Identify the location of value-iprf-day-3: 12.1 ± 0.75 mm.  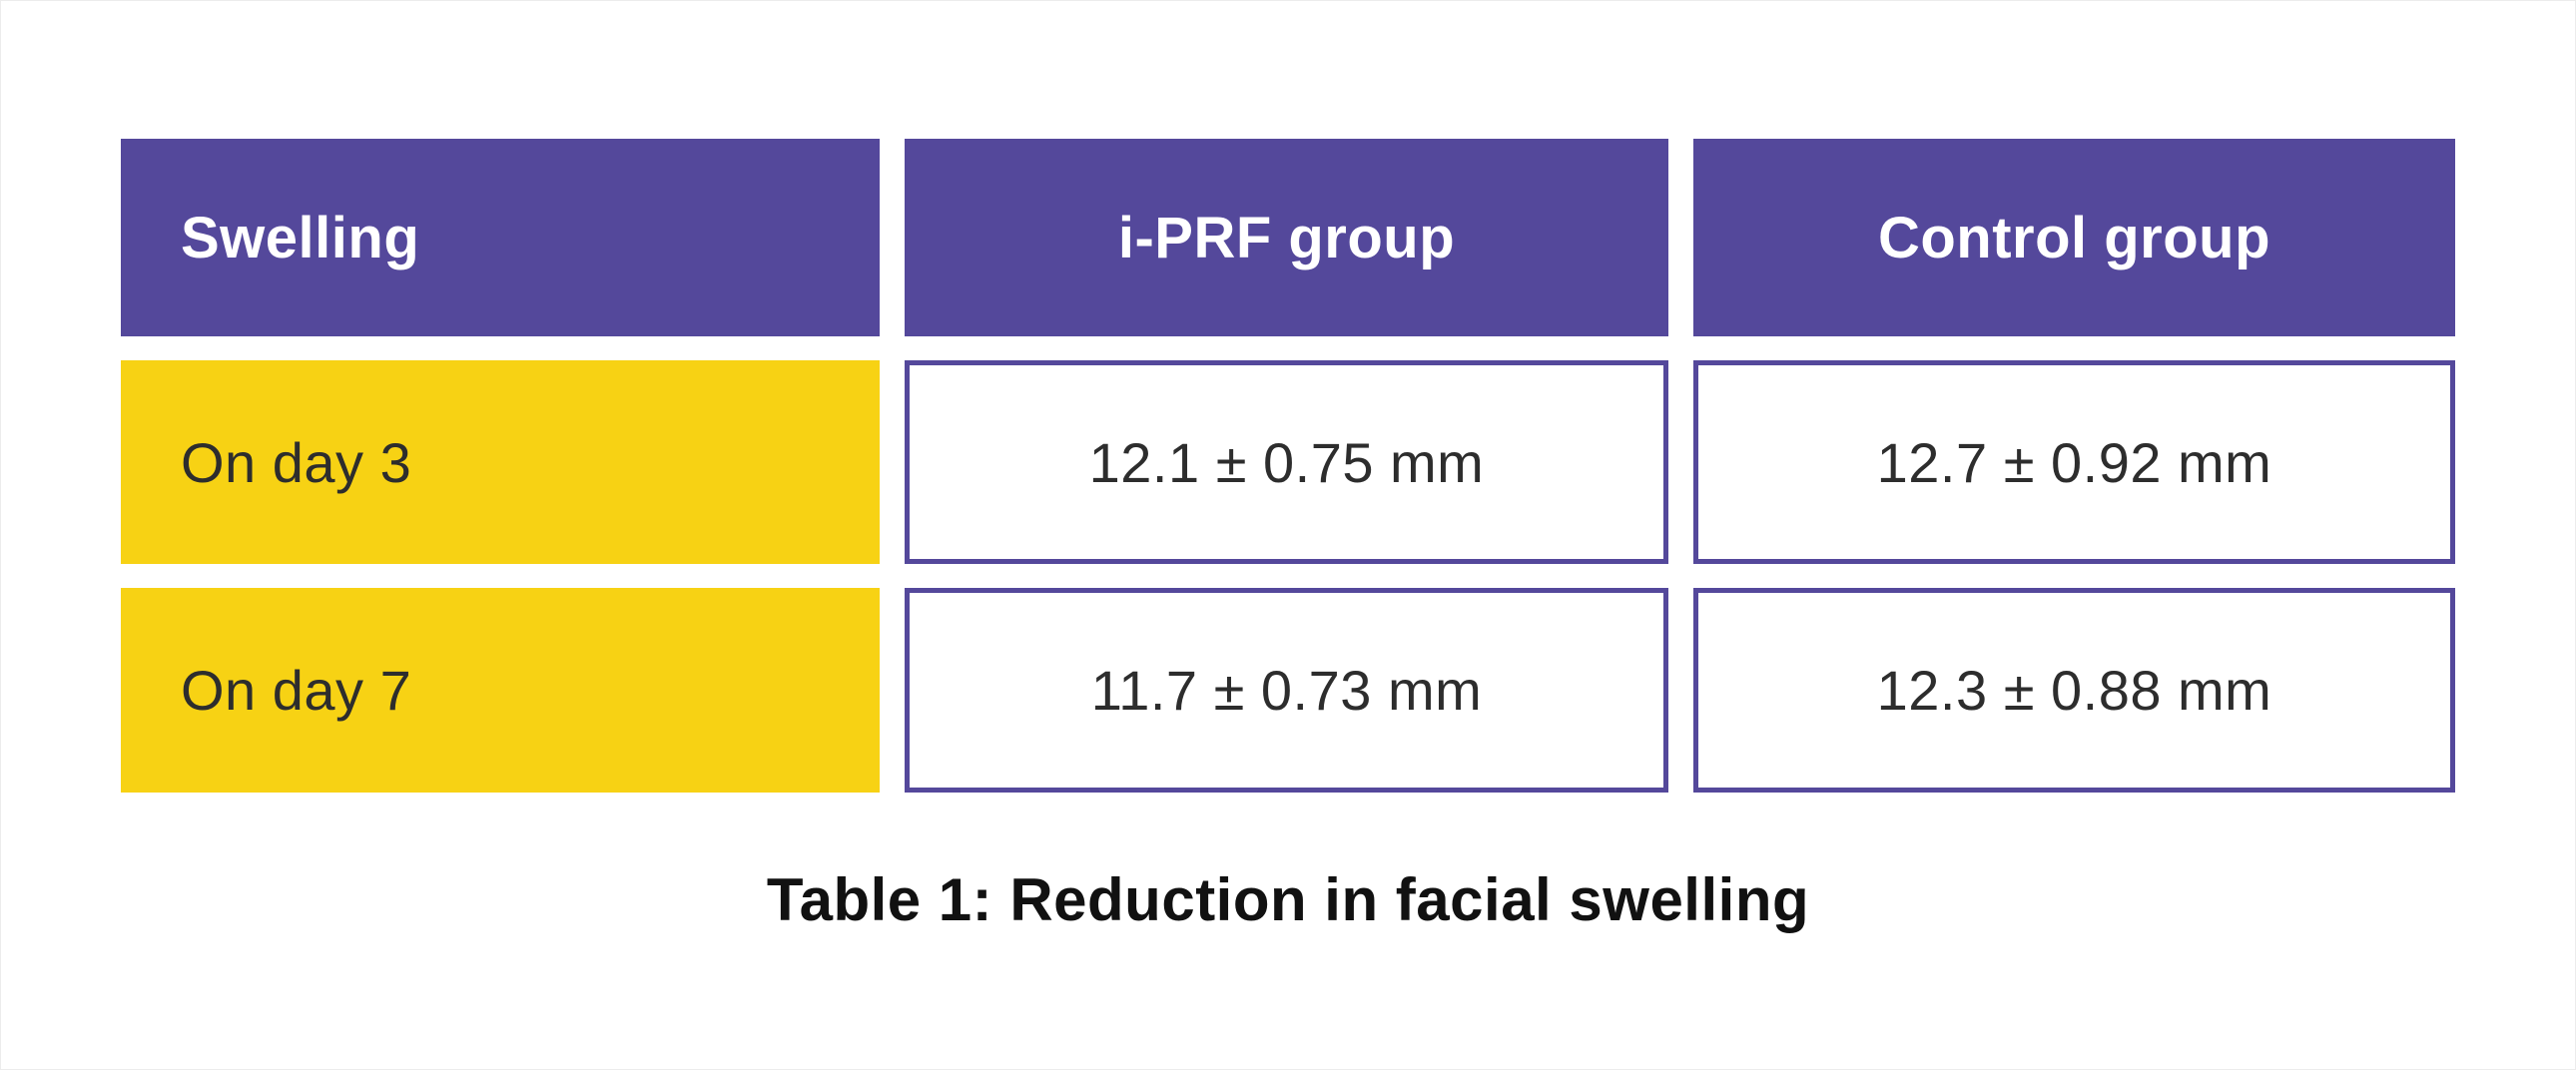
(1286, 462).